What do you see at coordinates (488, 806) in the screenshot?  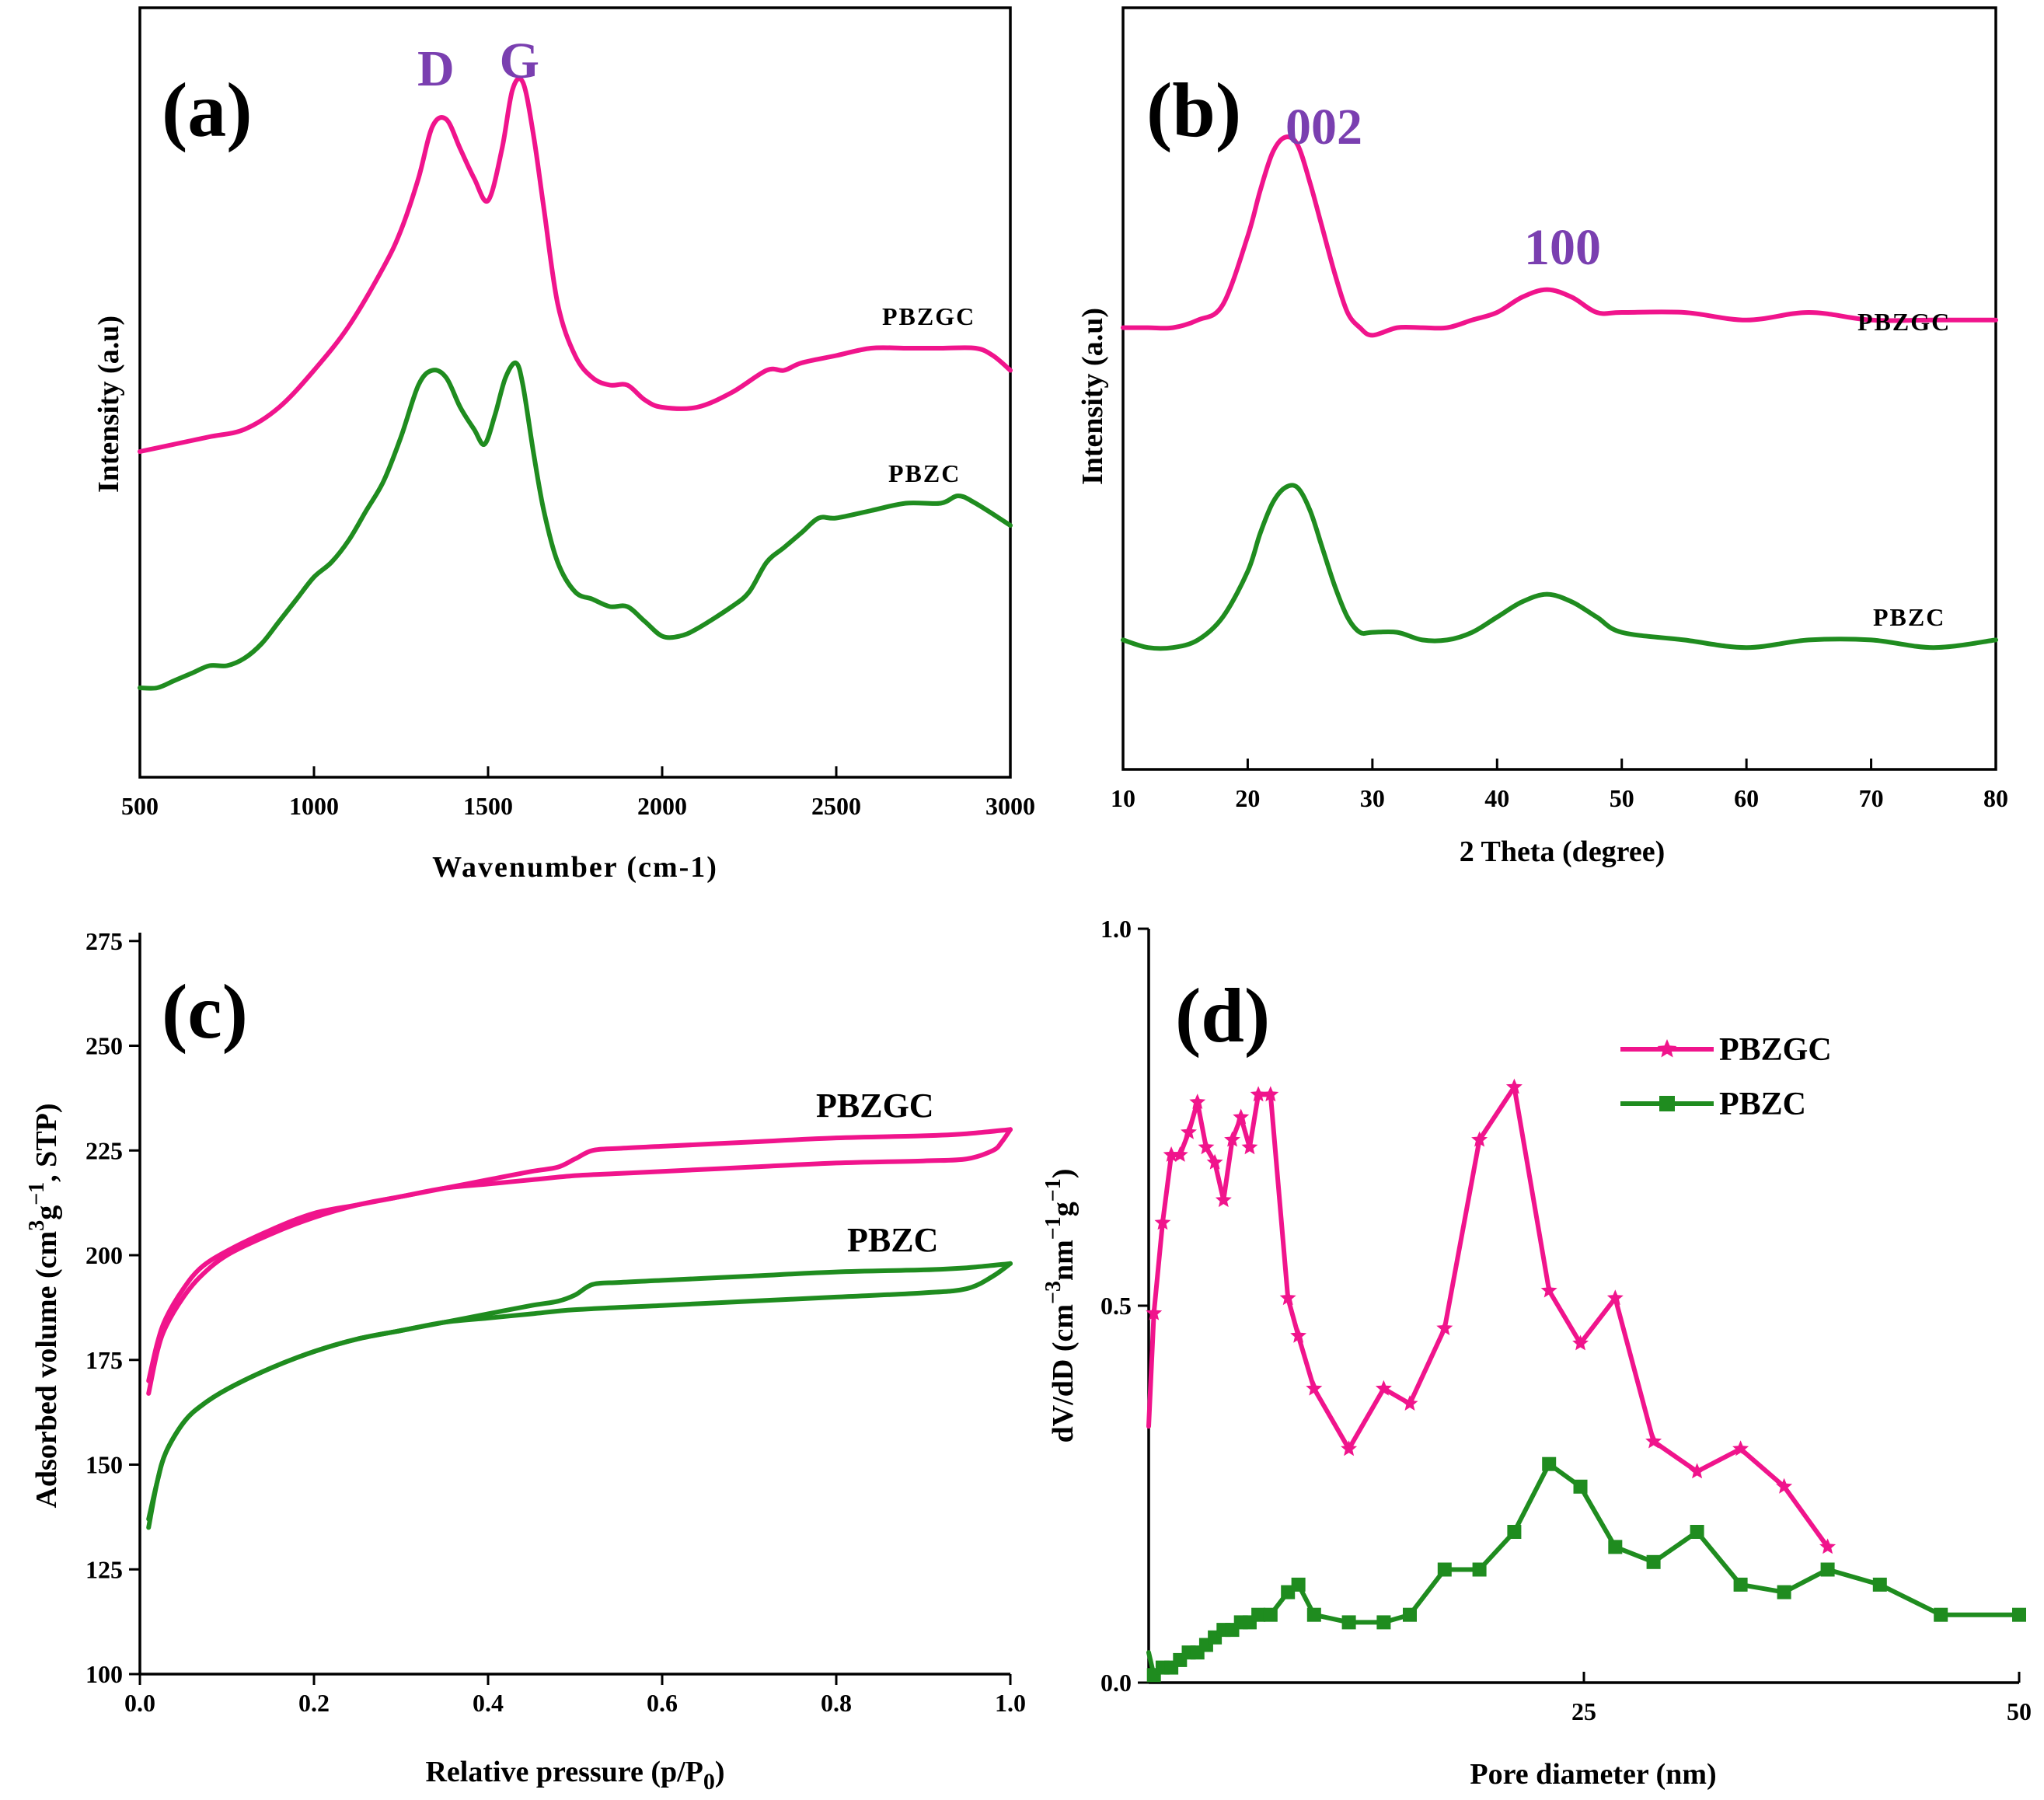 I see `panel-a-x-tick-label: 1500` at bounding box center [488, 806].